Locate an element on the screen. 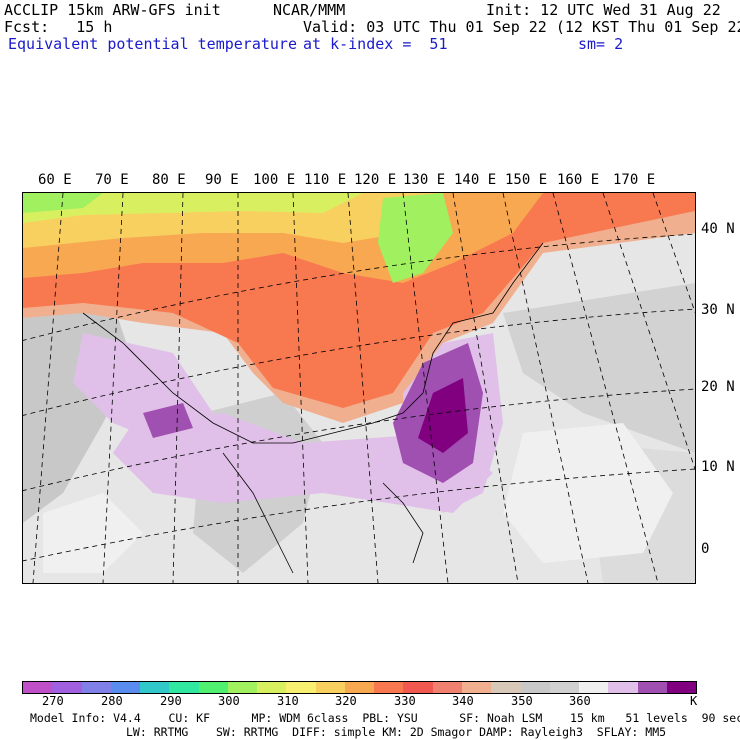  lat-label: 20 N is located at coordinates (718, 387).